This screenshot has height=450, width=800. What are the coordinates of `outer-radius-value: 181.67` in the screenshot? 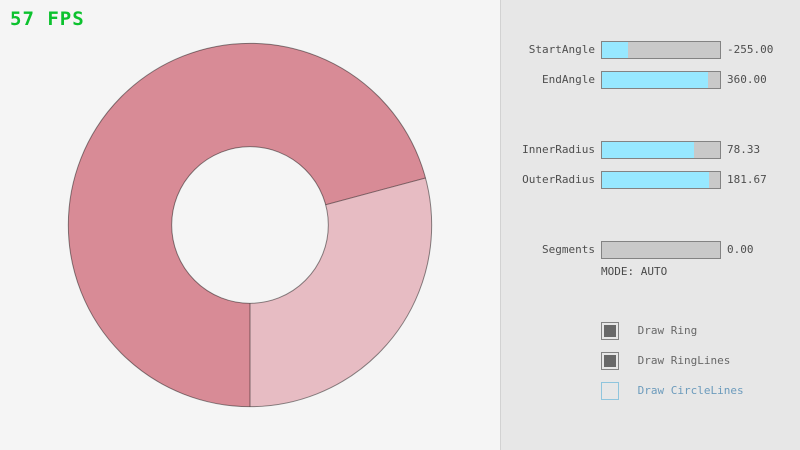 It's located at (747, 179).